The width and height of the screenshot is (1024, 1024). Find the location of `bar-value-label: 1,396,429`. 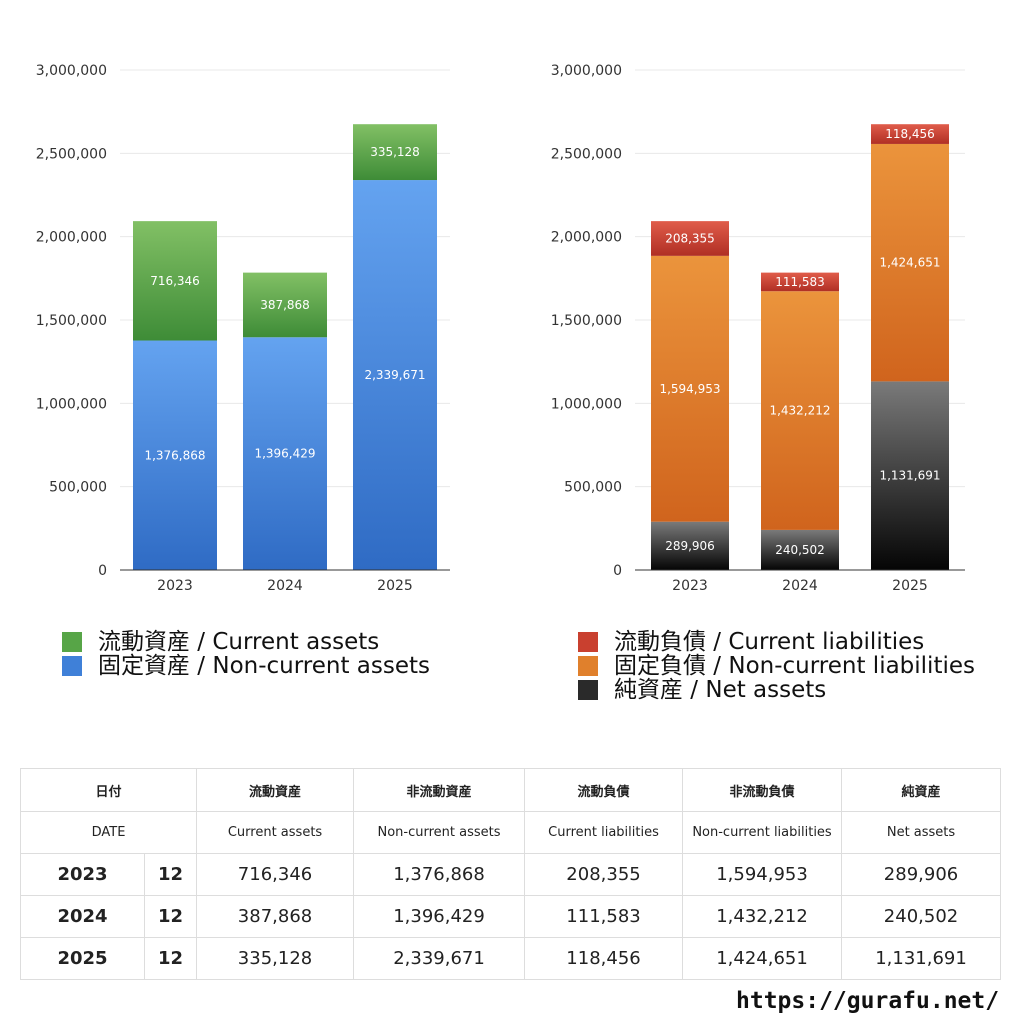

bar-value-label: 1,396,429 is located at coordinates (284, 454).